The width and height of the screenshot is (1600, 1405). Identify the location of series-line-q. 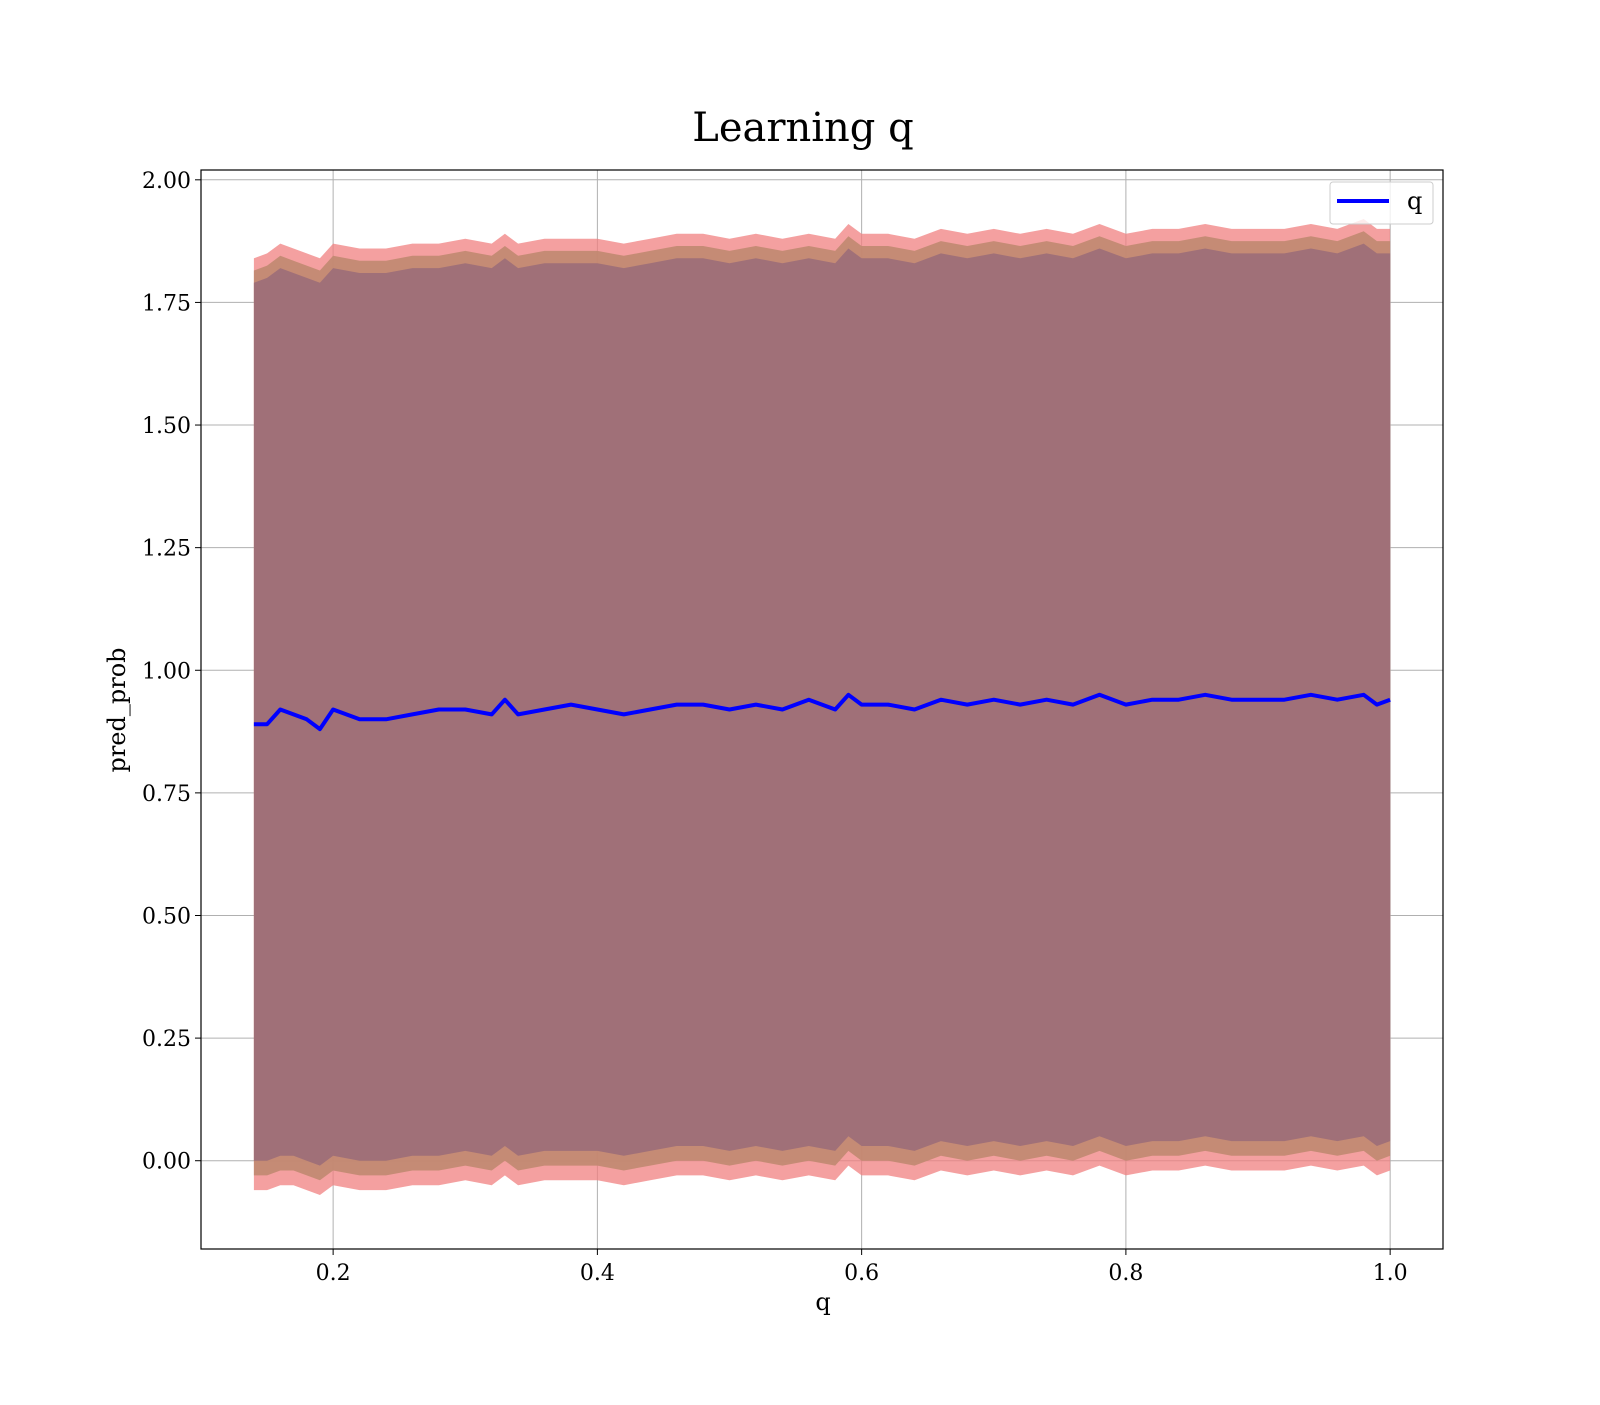
(822, 712).